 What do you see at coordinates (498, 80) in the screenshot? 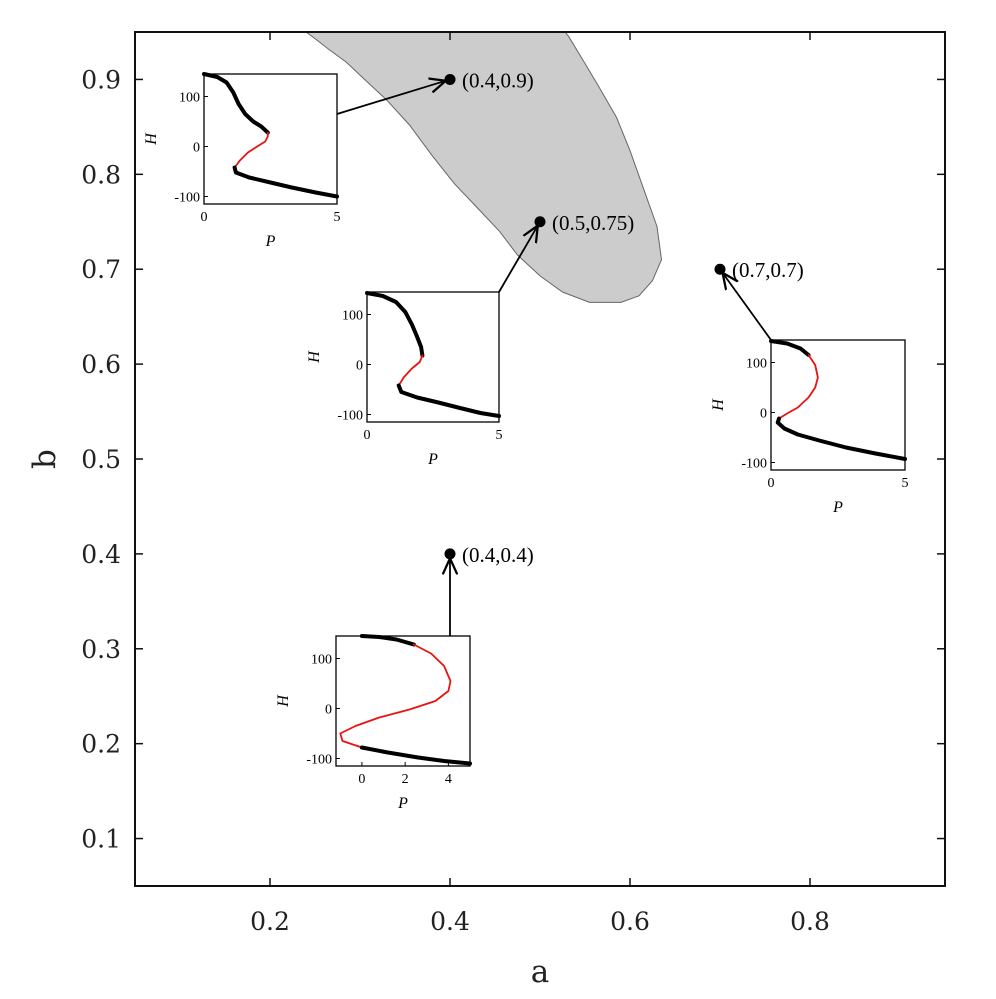
I see `point-label: (0.4,0.9)` at bounding box center [498, 80].